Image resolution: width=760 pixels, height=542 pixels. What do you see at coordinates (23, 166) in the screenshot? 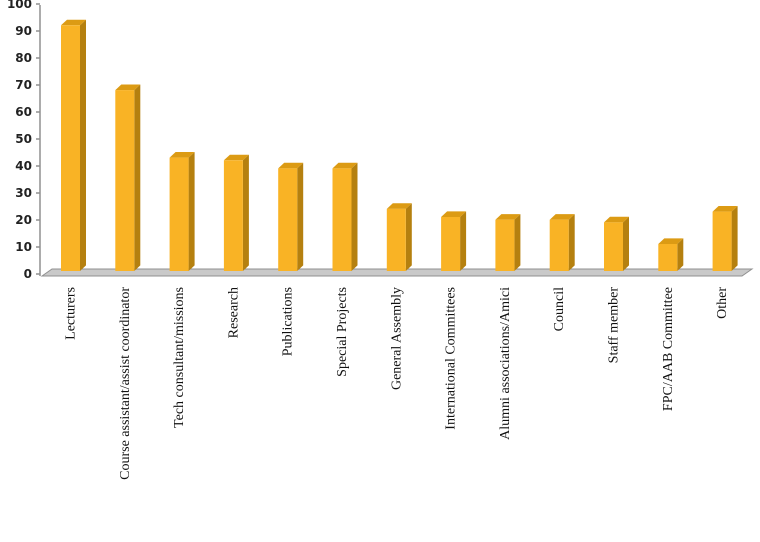
I see `y-tick-label: 40` at bounding box center [23, 166].